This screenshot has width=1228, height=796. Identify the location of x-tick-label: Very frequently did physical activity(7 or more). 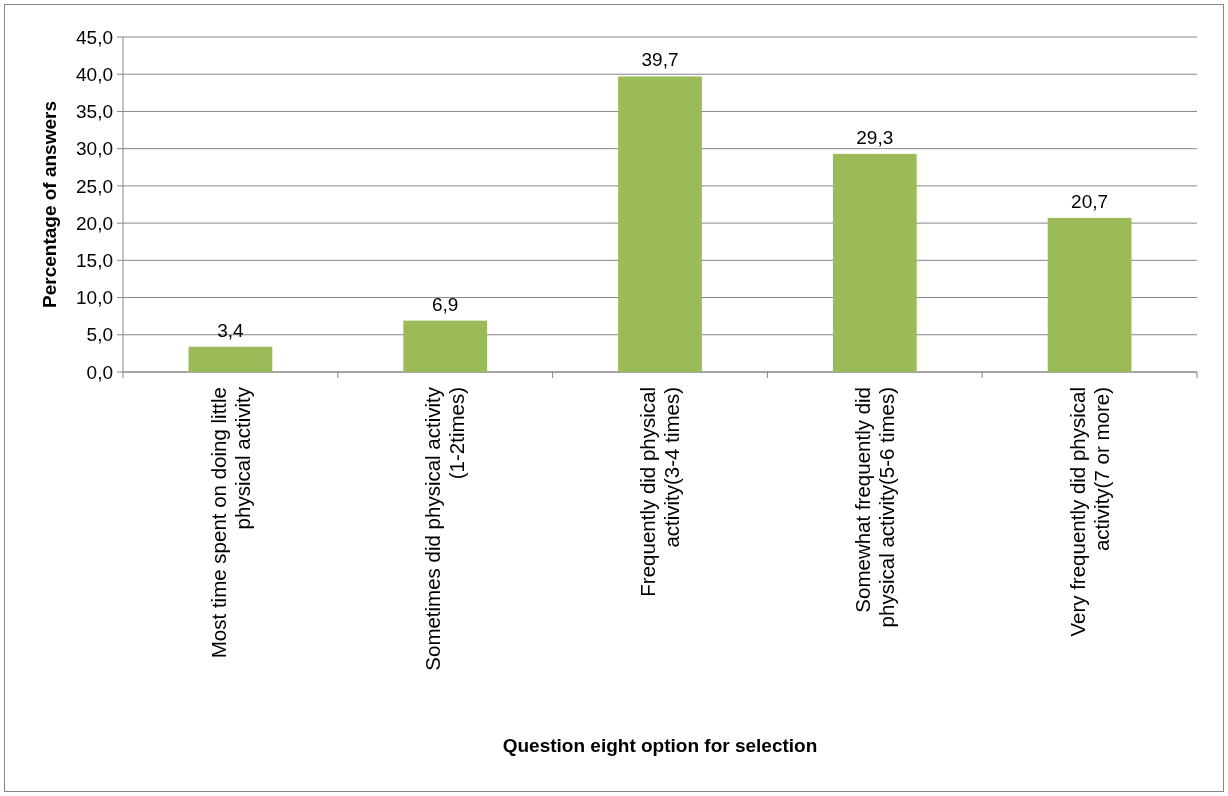
(1089, 512).